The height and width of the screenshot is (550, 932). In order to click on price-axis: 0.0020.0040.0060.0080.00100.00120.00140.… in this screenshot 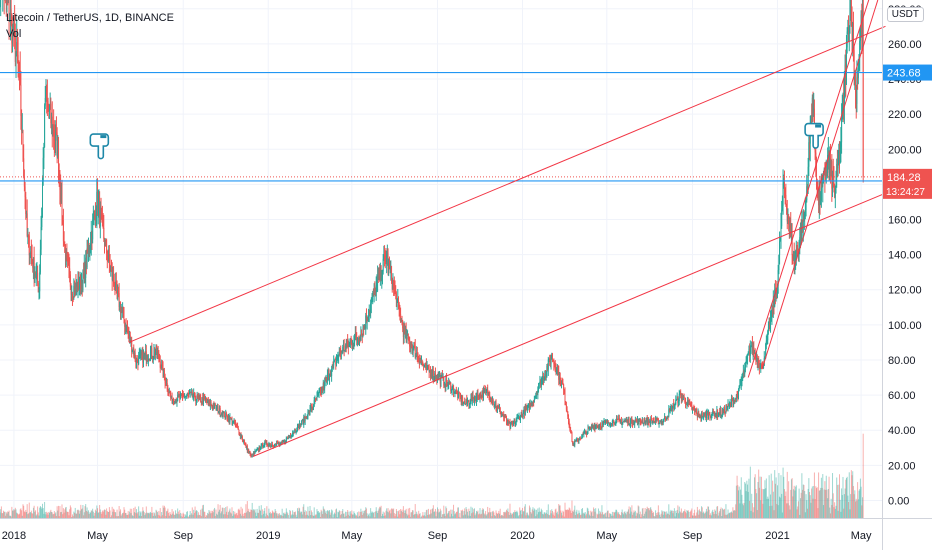, I will do `click(902, 275)`.